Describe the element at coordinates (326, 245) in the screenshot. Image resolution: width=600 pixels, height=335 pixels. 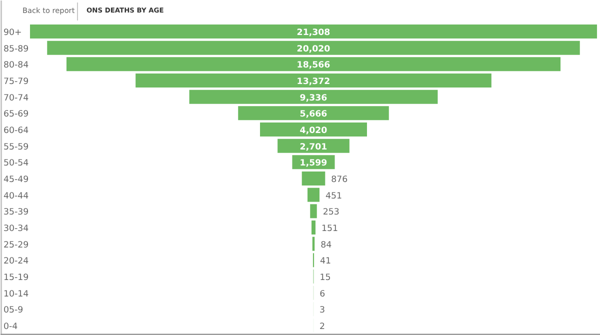
I see `data-label: 84` at that location.